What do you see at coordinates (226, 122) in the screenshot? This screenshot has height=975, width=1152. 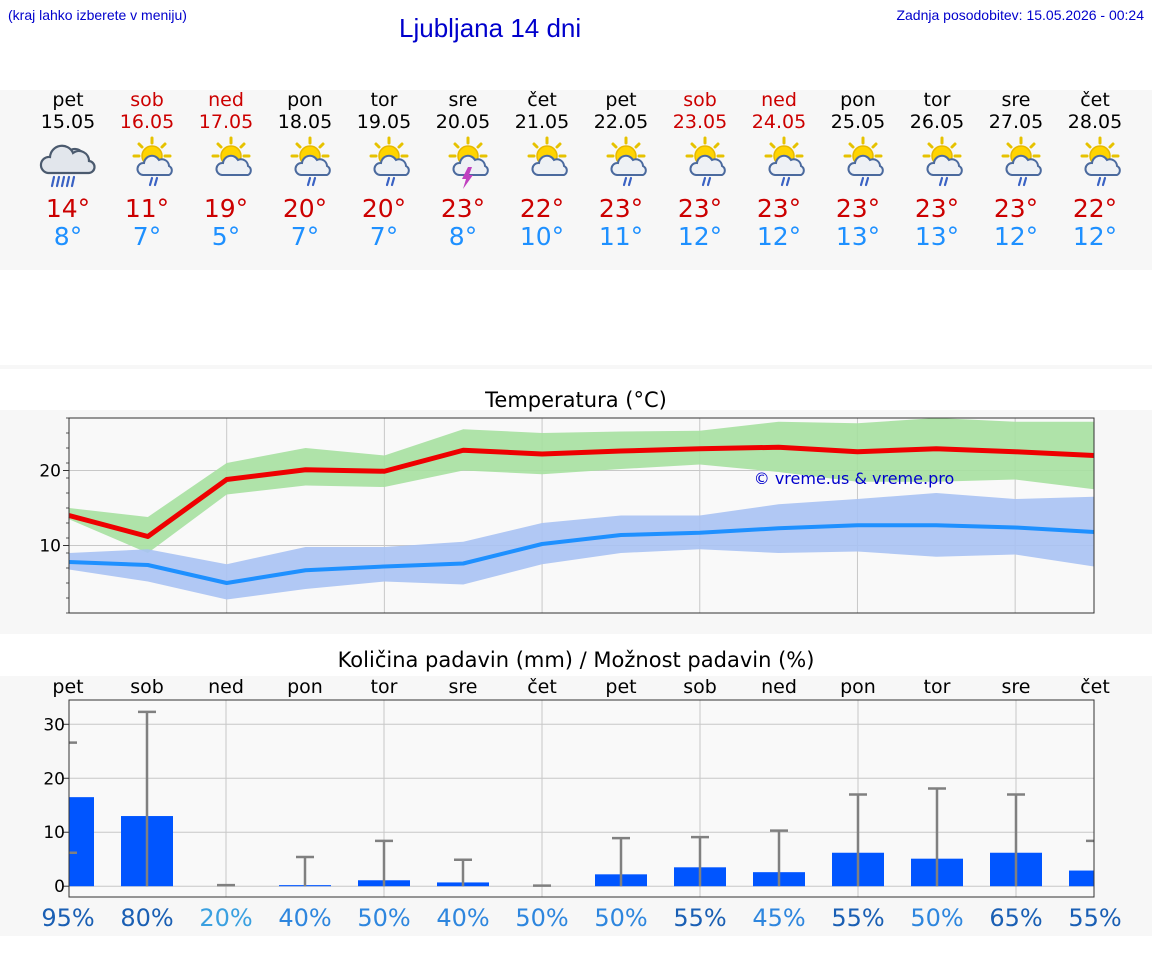 I see `day-date: 17.05` at bounding box center [226, 122].